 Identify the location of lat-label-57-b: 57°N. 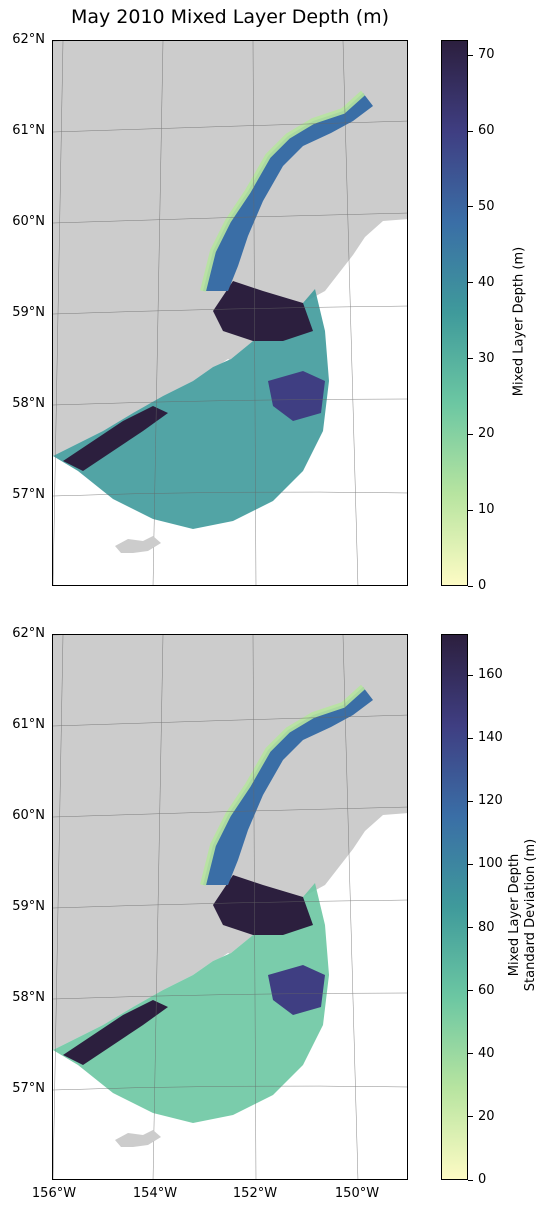
(28, 1088).